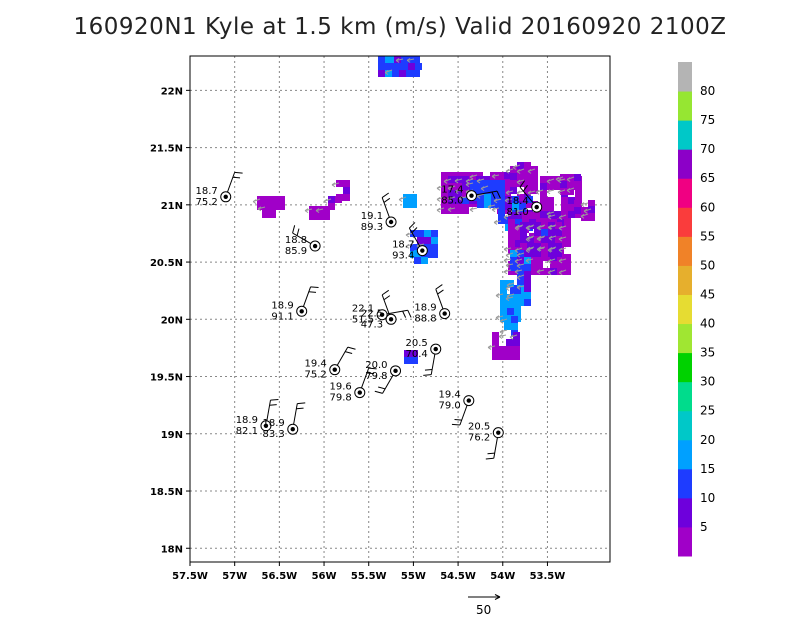  What do you see at coordinates (234, 576) in the screenshot?
I see `lon-tick-label: 57W` at bounding box center [234, 576].